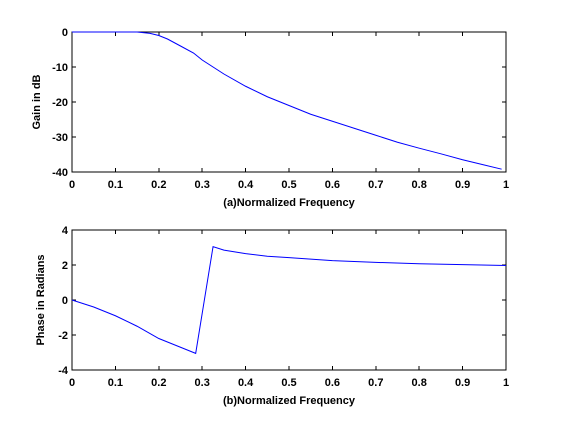 The width and height of the screenshot is (561, 421). What do you see at coordinates (60, 138) in the screenshot?
I see `gain-y-tick-label: -30` at bounding box center [60, 138].